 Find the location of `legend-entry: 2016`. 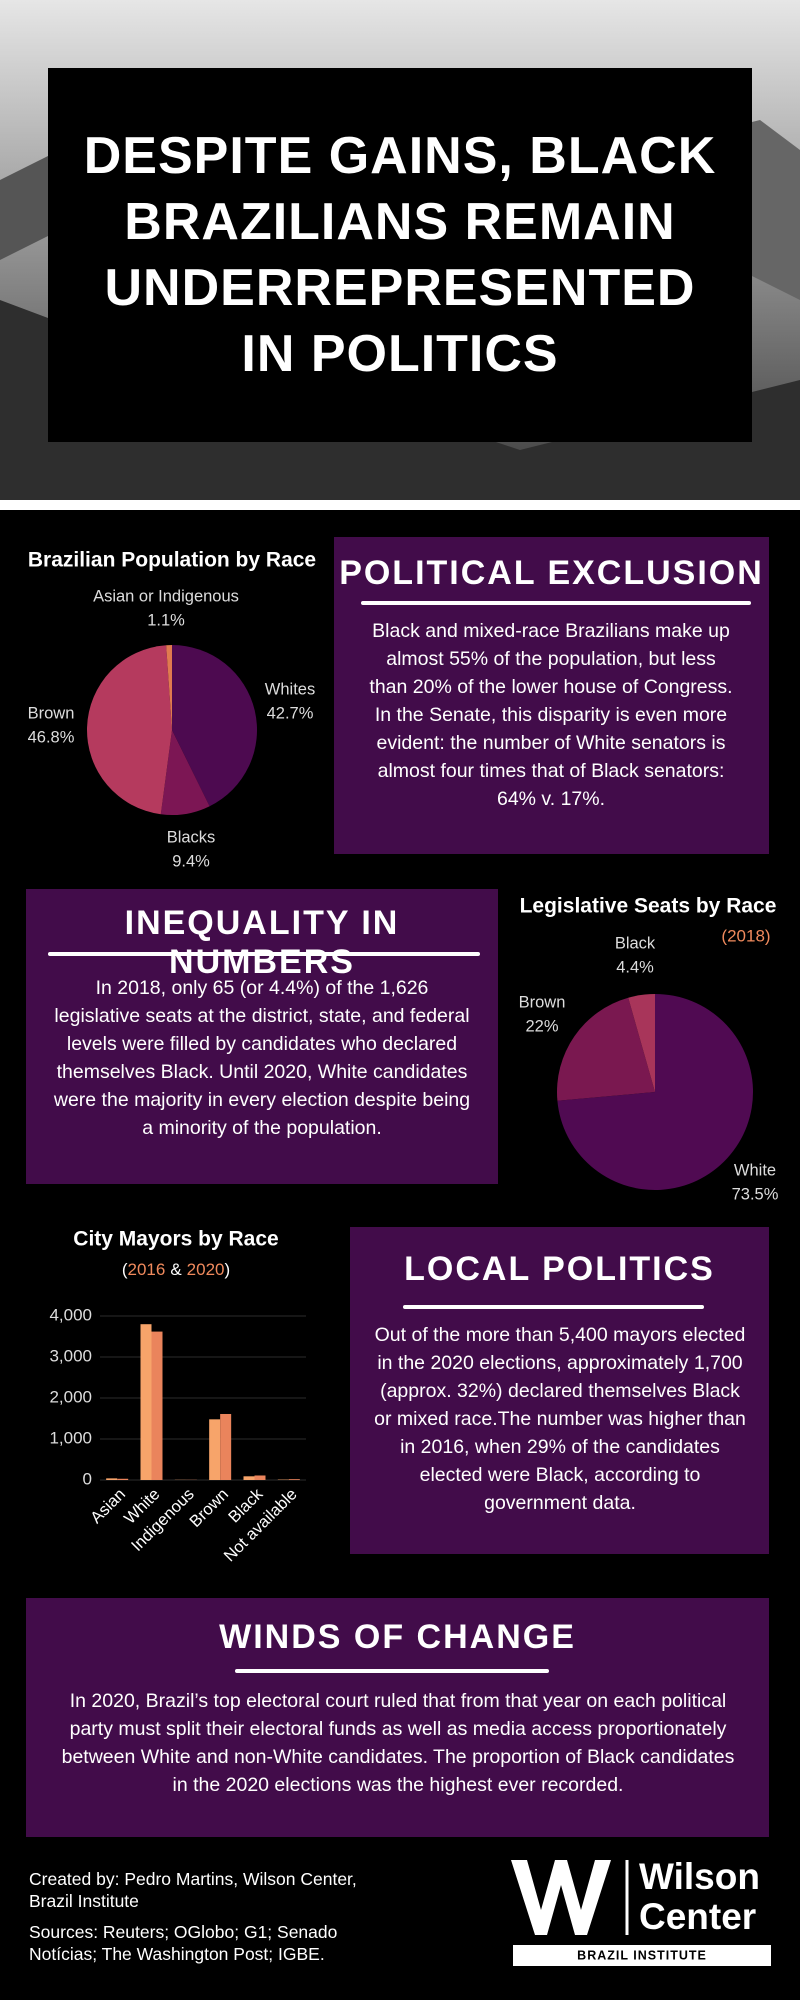

legend-entry: 2016 is located at coordinates (147, 1269).